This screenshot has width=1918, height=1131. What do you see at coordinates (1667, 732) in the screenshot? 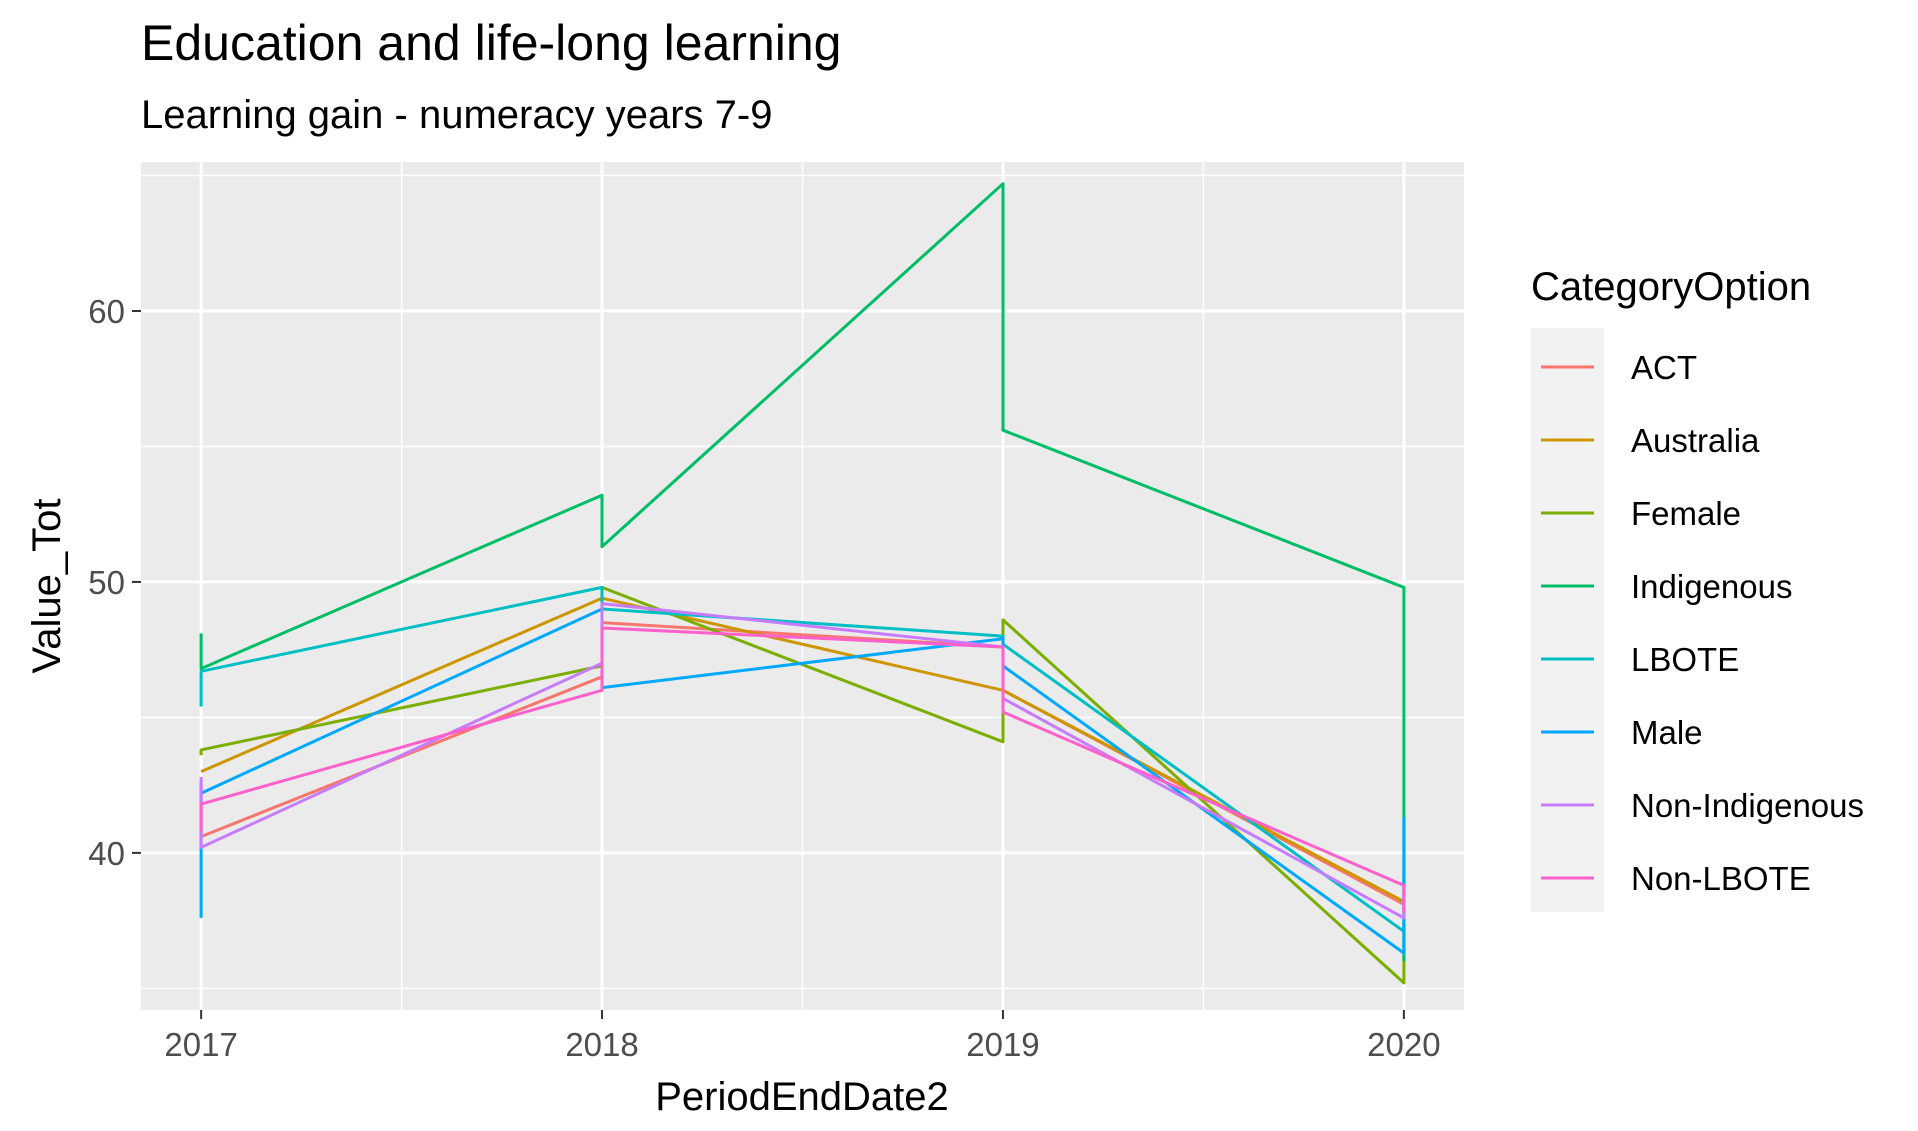
I see `legend-label: Male` at bounding box center [1667, 732].